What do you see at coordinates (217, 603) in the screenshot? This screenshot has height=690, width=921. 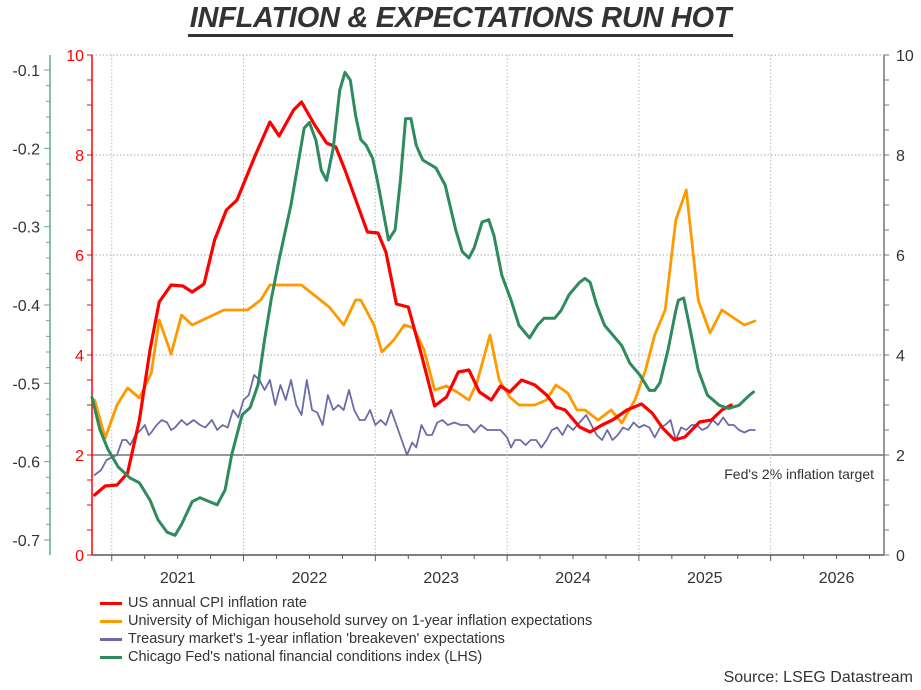 I see `legend-label: US annual CPI inflation rate` at bounding box center [217, 603].